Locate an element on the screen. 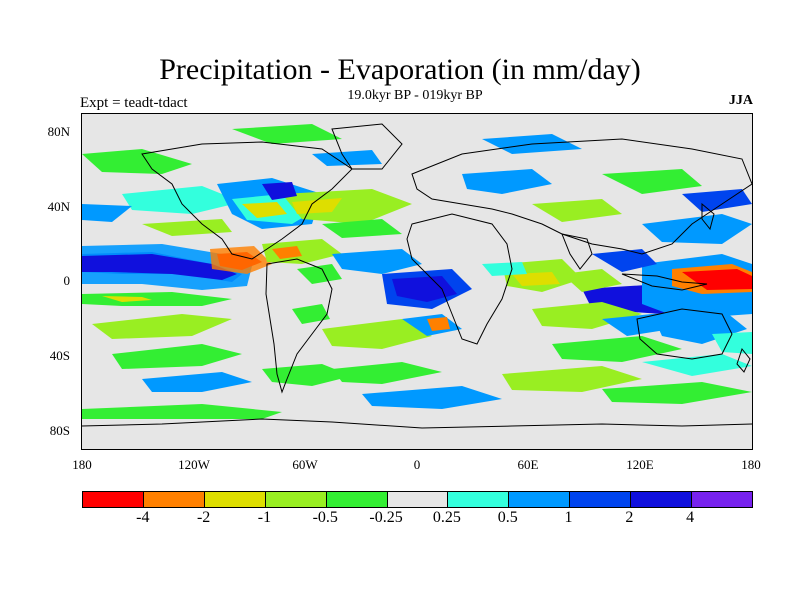 The height and width of the screenshot is (600, 800). coast-eurasia is located at coordinates (581, 196).